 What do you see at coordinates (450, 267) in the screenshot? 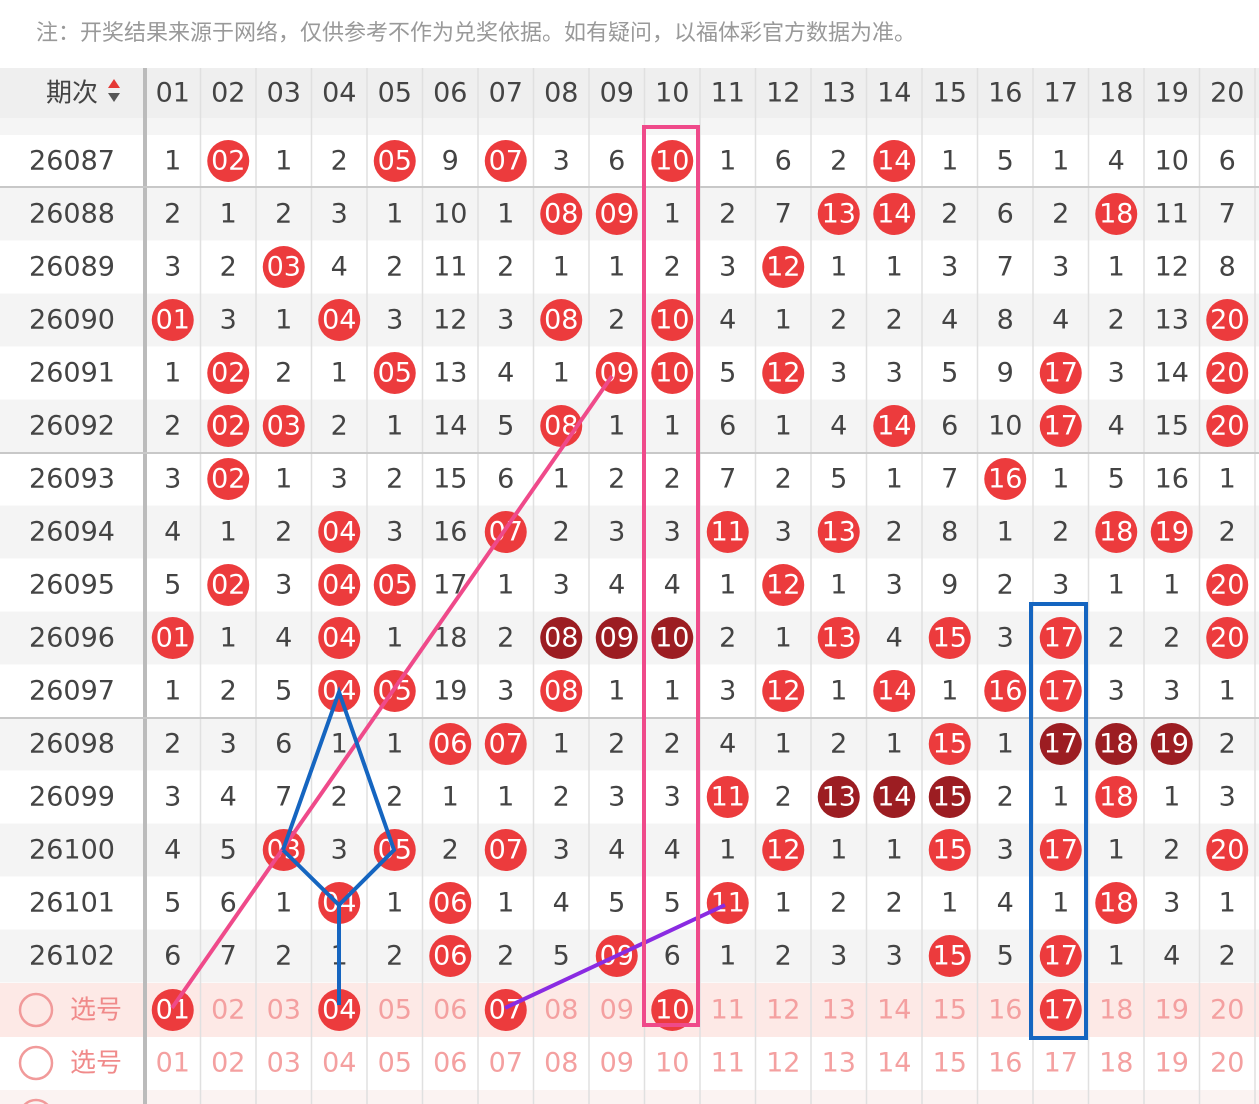
I see `cell-value: 11` at bounding box center [450, 267].